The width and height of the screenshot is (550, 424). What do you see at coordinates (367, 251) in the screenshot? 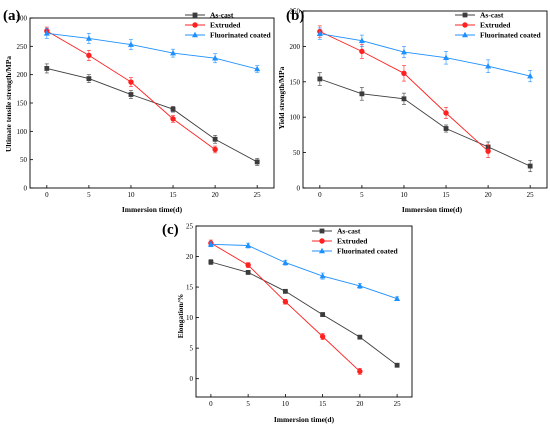
I see `legend-label: Fluorinated coated` at bounding box center [367, 251].